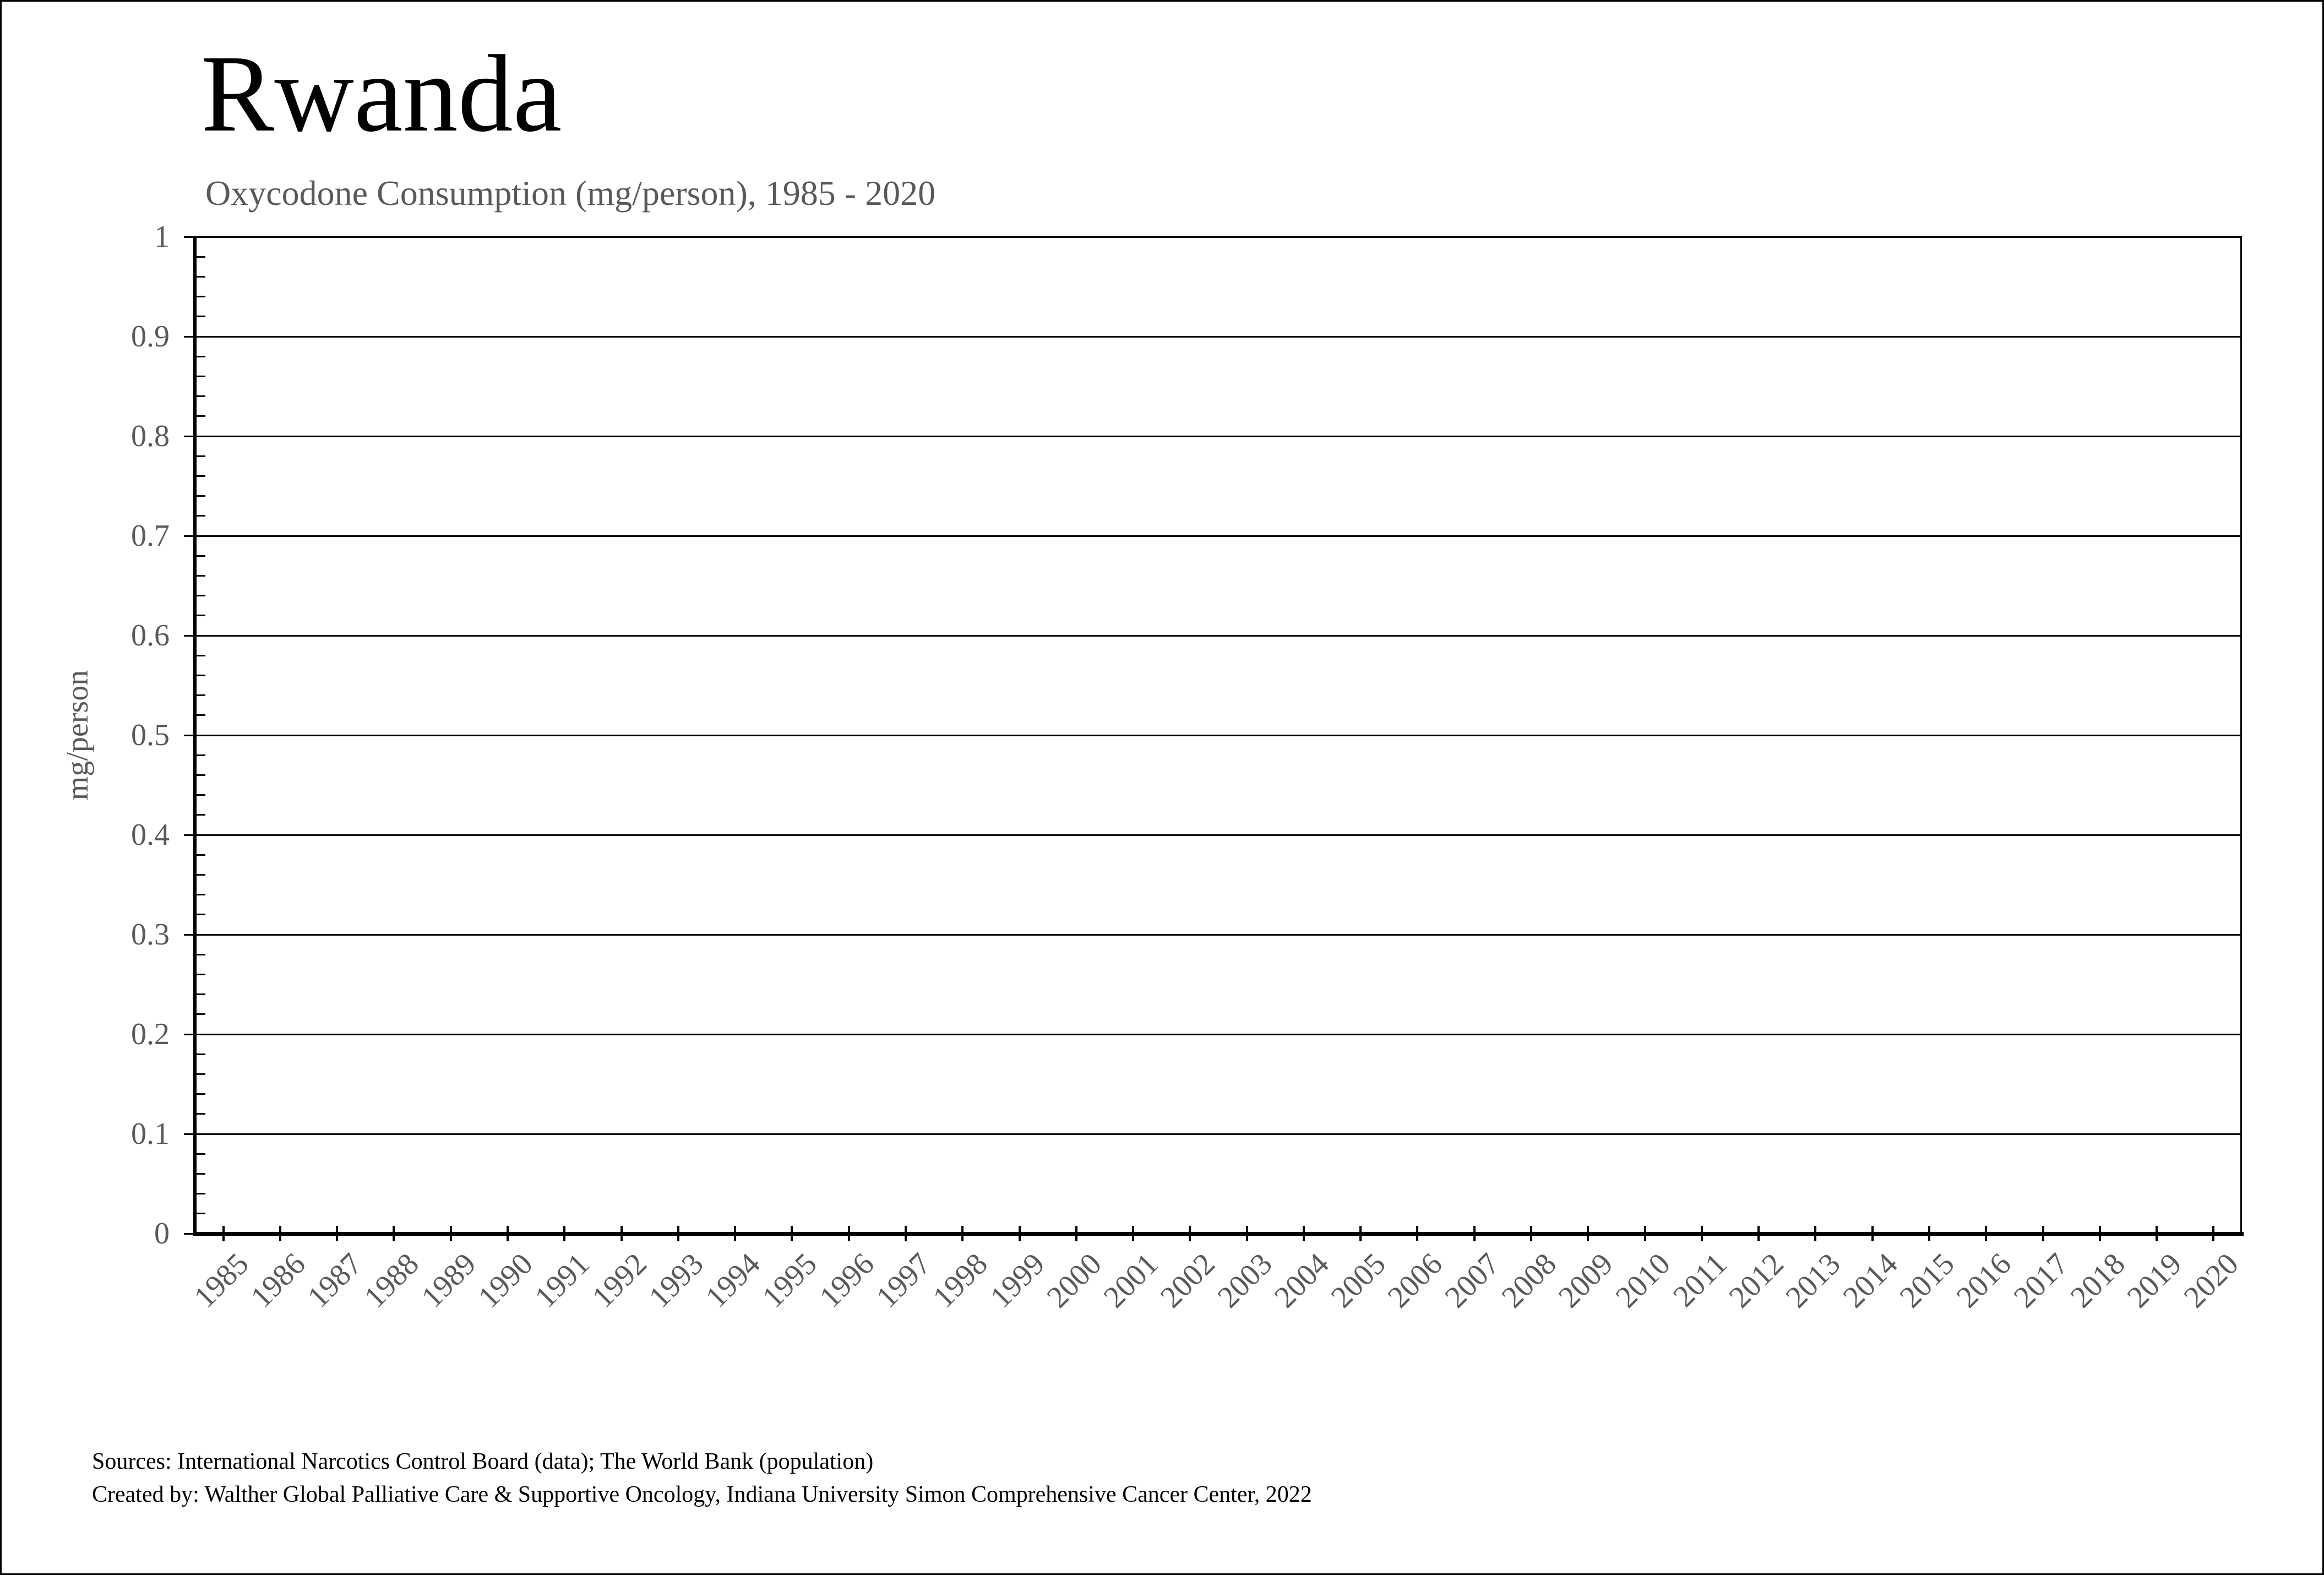 Image resolution: width=2324 pixels, height=1575 pixels. What do you see at coordinates (2241, 736) in the screenshot?
I see `plot-right-border` at bounding box center [2241, 736].